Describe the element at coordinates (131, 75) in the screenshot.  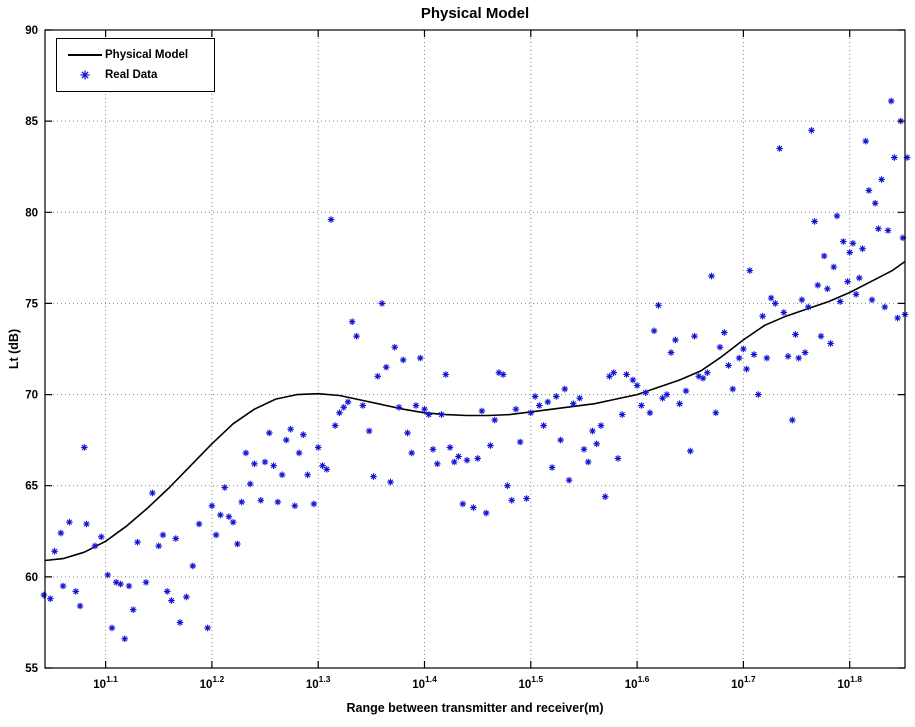
I see `legend-label: Real Data` at that location.